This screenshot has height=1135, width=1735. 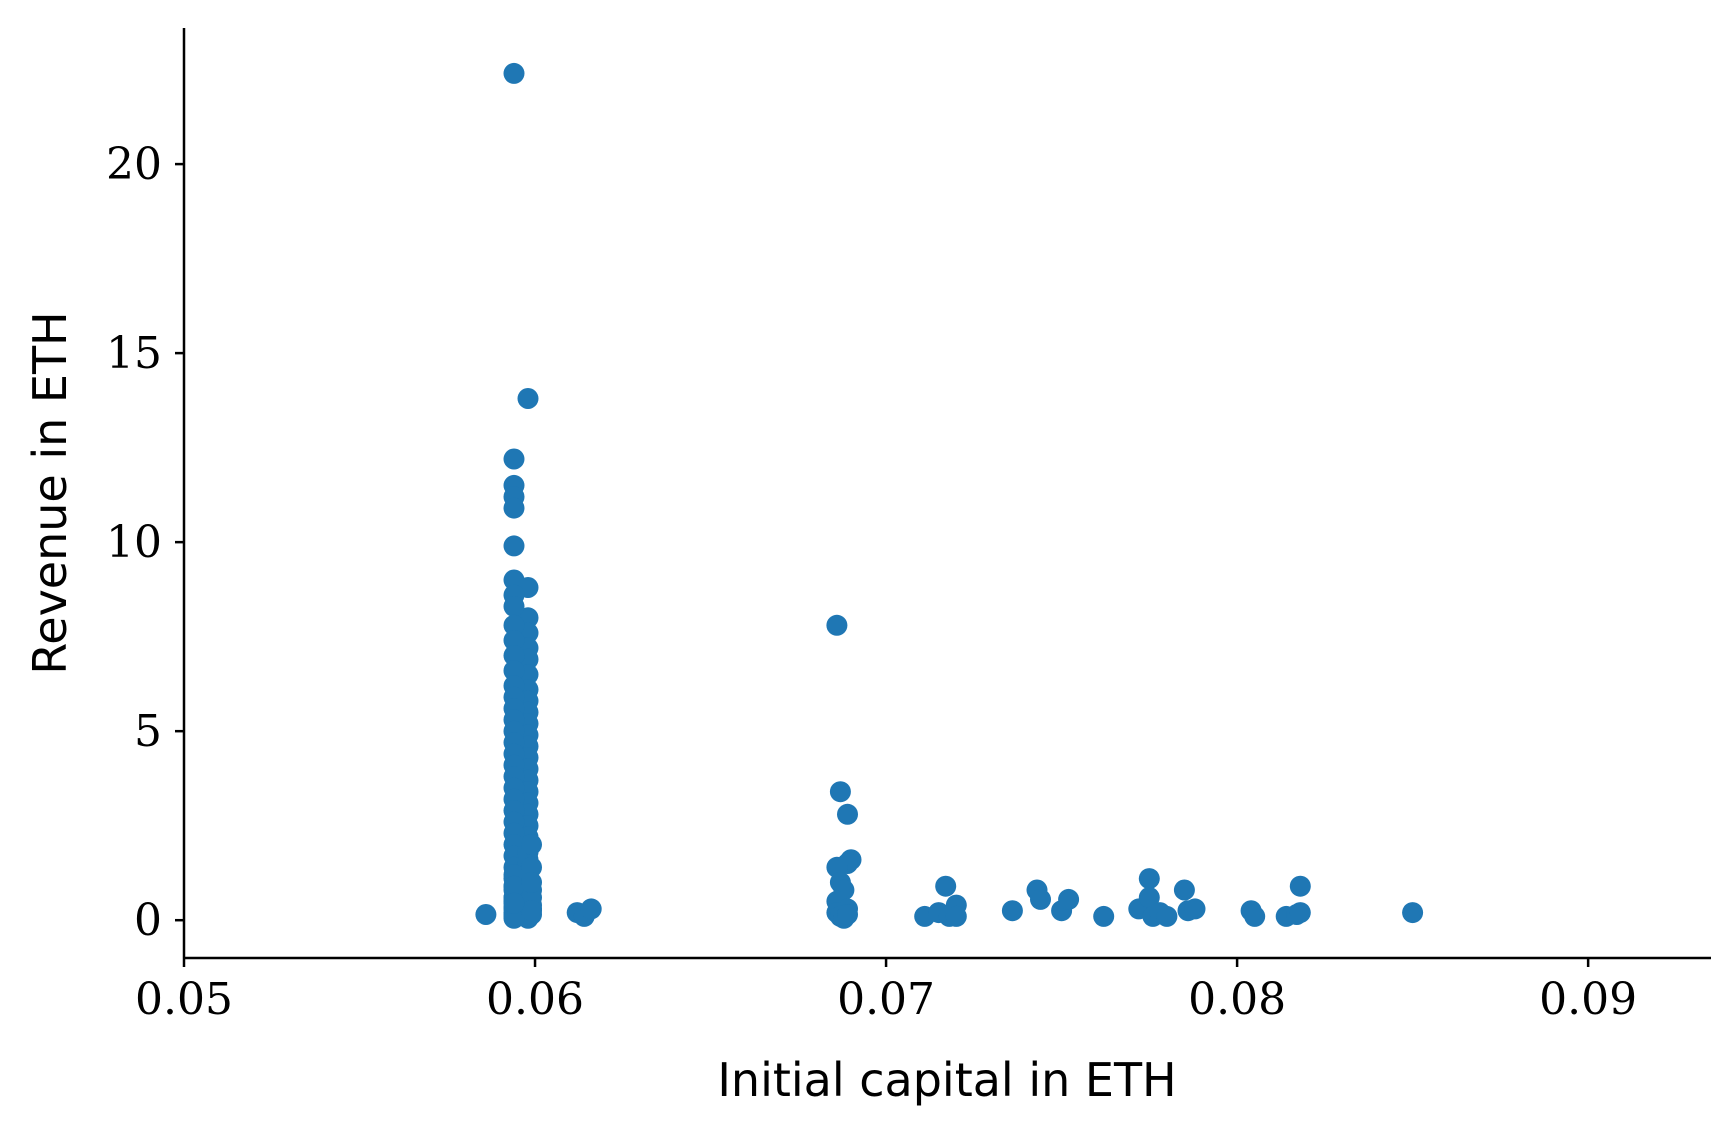 I want to click on y-tick-label: 15, so click(x=134, y=353).